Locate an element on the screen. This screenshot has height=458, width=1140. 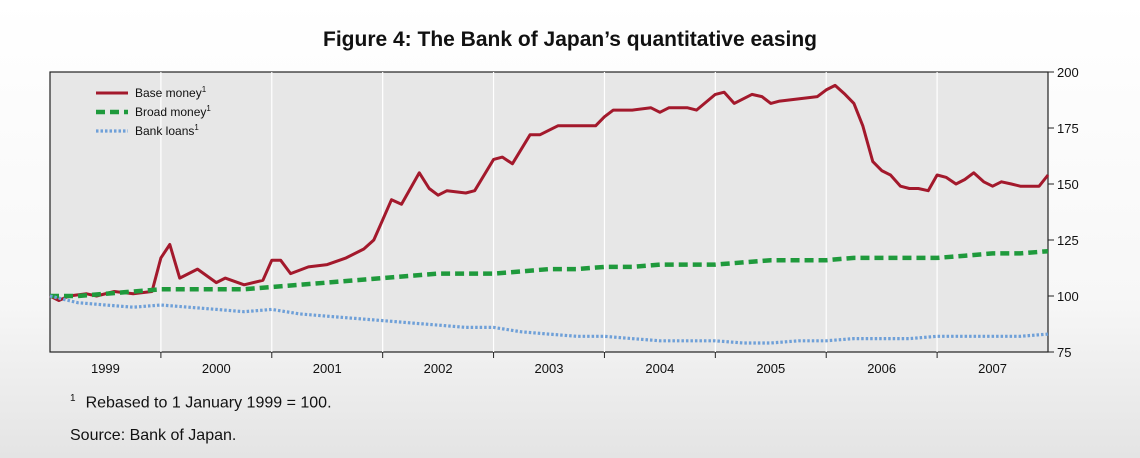
footnote: 1 Rebased to 1 January 1999 = 100. is located at coordinates (201, 402).